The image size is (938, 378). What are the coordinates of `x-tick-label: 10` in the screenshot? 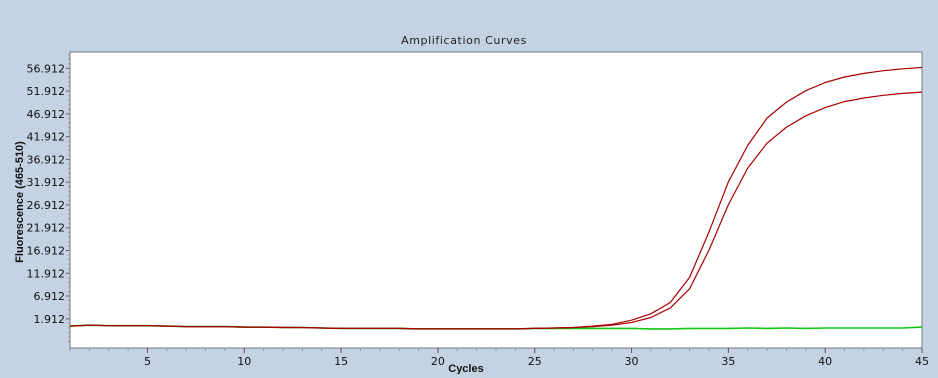 It's located at (244, 361).